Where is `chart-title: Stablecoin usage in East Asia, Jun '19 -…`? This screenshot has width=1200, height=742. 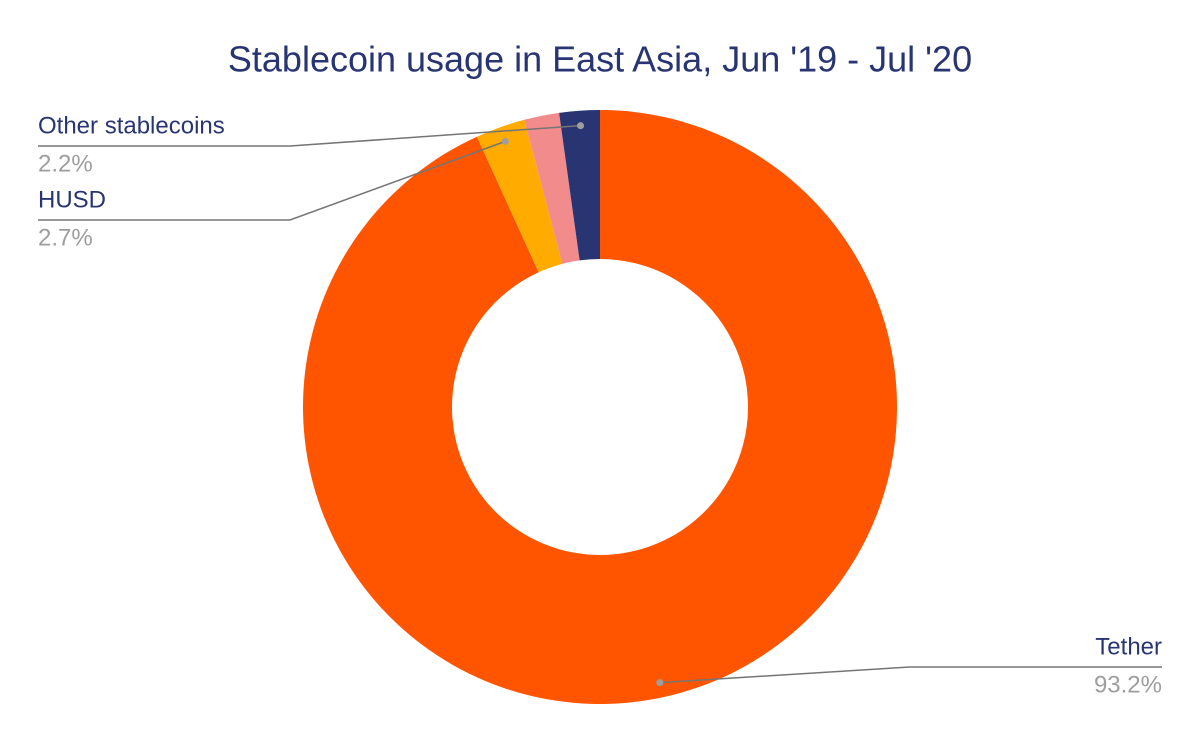 chart-title: Stablecoin usage in East Asia, Jun '19 -… is located at coordinates (600, 59).